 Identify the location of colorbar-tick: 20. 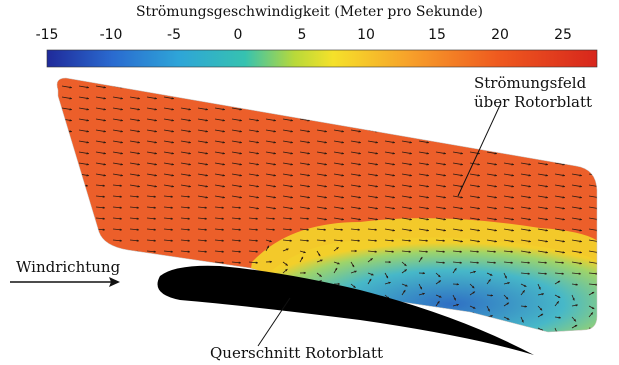
(500, 35).